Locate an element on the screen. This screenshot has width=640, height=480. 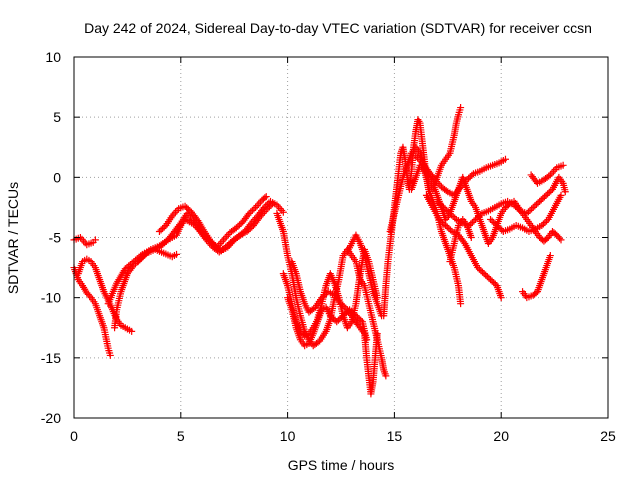
series-trace-p is located at coordinates (460, 175).